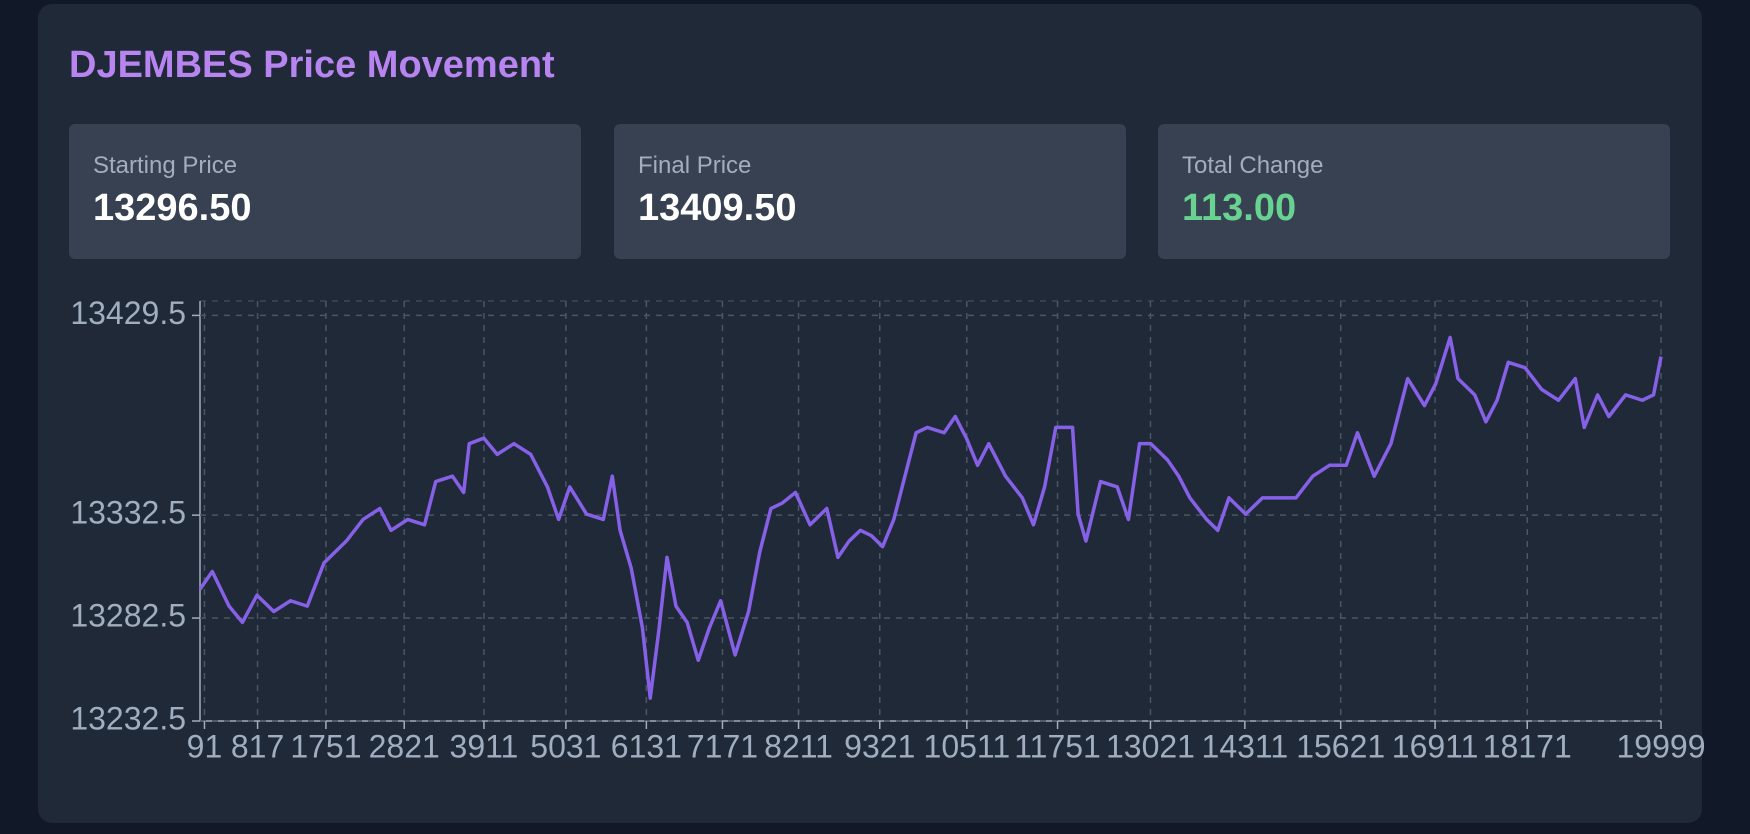 This screenshot has height=834, width=1750. Describe the element at coordinates (404, 746) in the screenshot. I see `x-tick-label: 2821` at that location.